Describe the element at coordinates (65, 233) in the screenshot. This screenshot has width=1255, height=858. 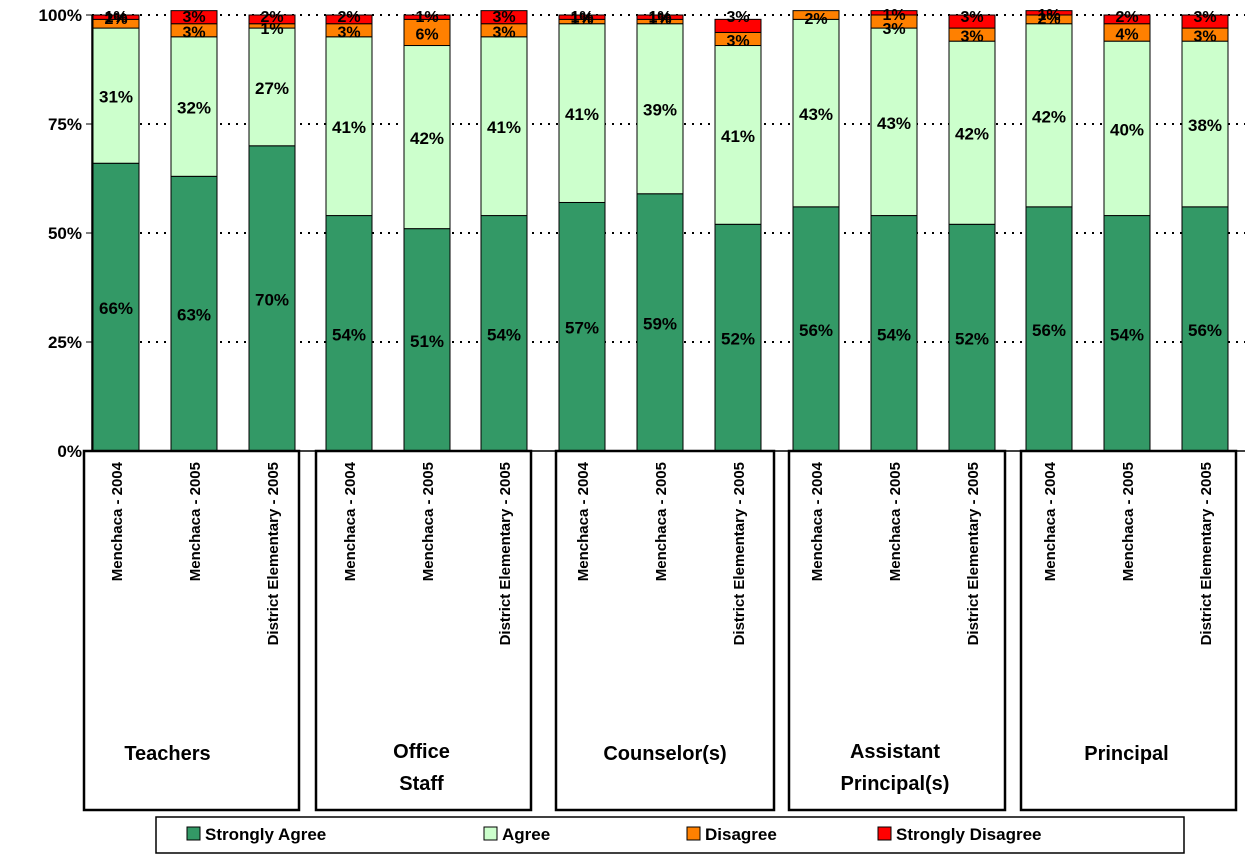
I see `y-tick-label: 50%` at that location.